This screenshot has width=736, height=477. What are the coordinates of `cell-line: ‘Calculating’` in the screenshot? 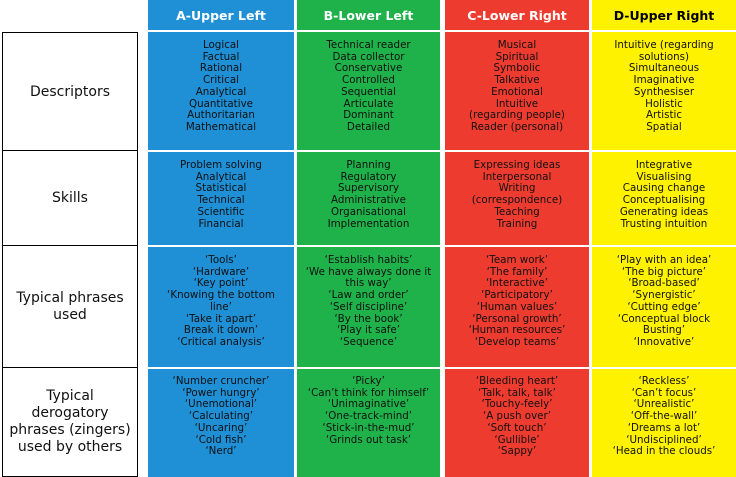 It's located at (221, 416).